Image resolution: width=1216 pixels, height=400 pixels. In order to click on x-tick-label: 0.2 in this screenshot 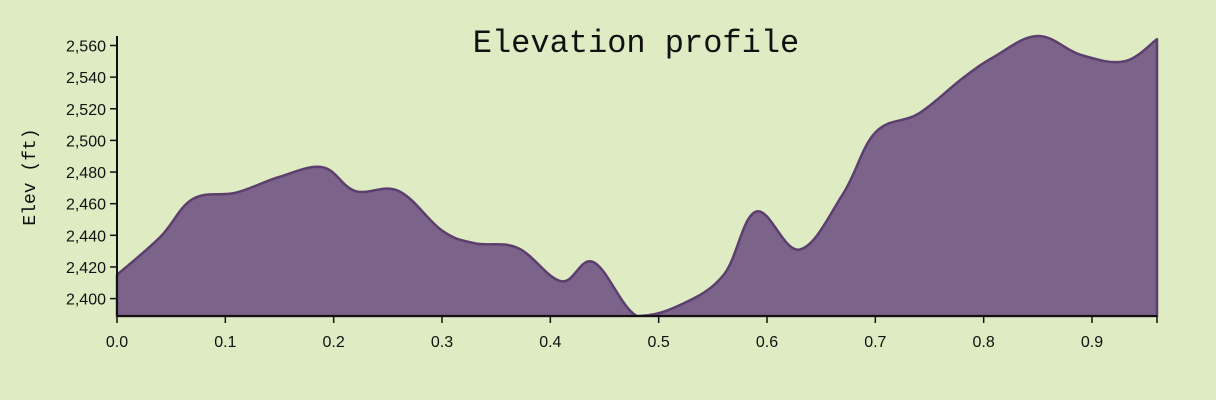, I will do `click(334, 342)`.